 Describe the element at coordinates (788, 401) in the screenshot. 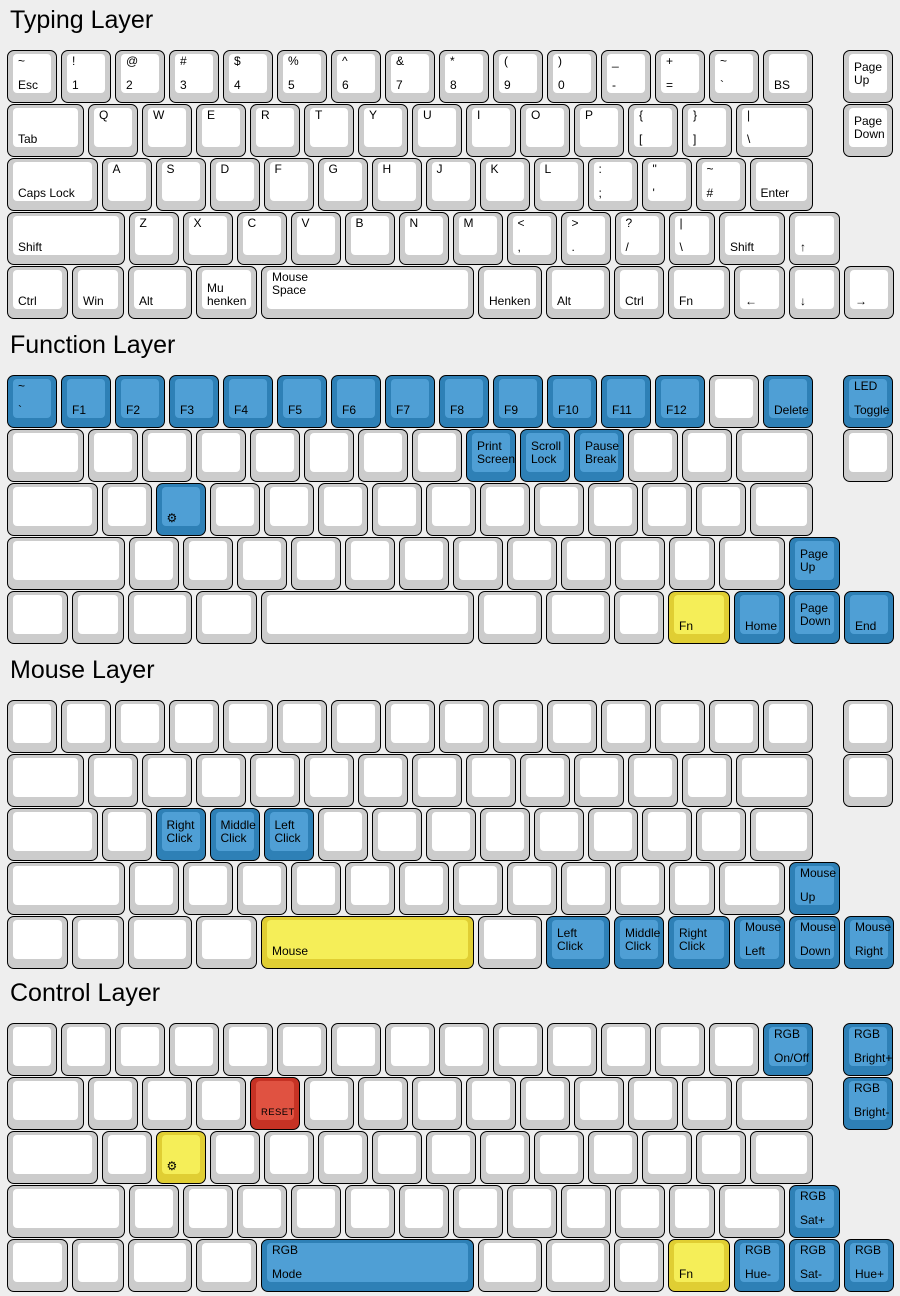

I see `key-delete: Delete` at that location.